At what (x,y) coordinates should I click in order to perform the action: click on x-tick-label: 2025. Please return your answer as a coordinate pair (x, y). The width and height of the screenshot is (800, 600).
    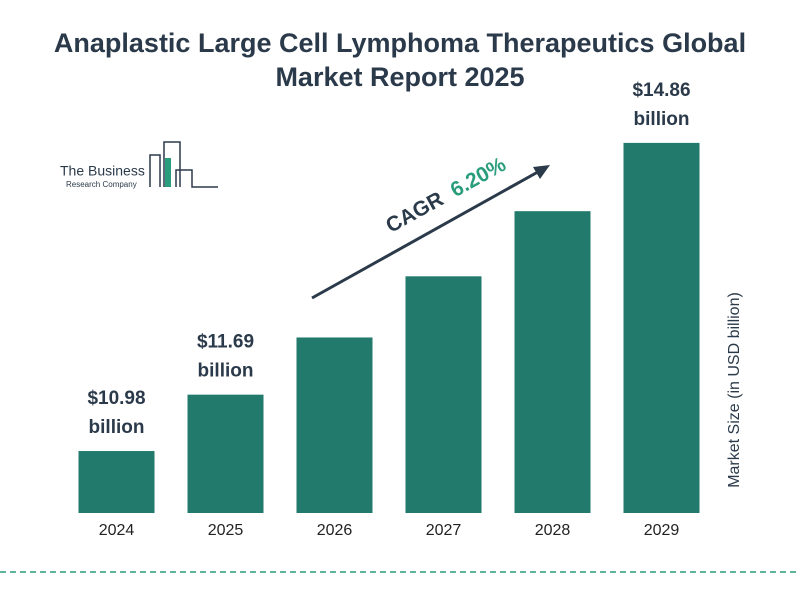
    Looking at the image, I should click on (226, 530).